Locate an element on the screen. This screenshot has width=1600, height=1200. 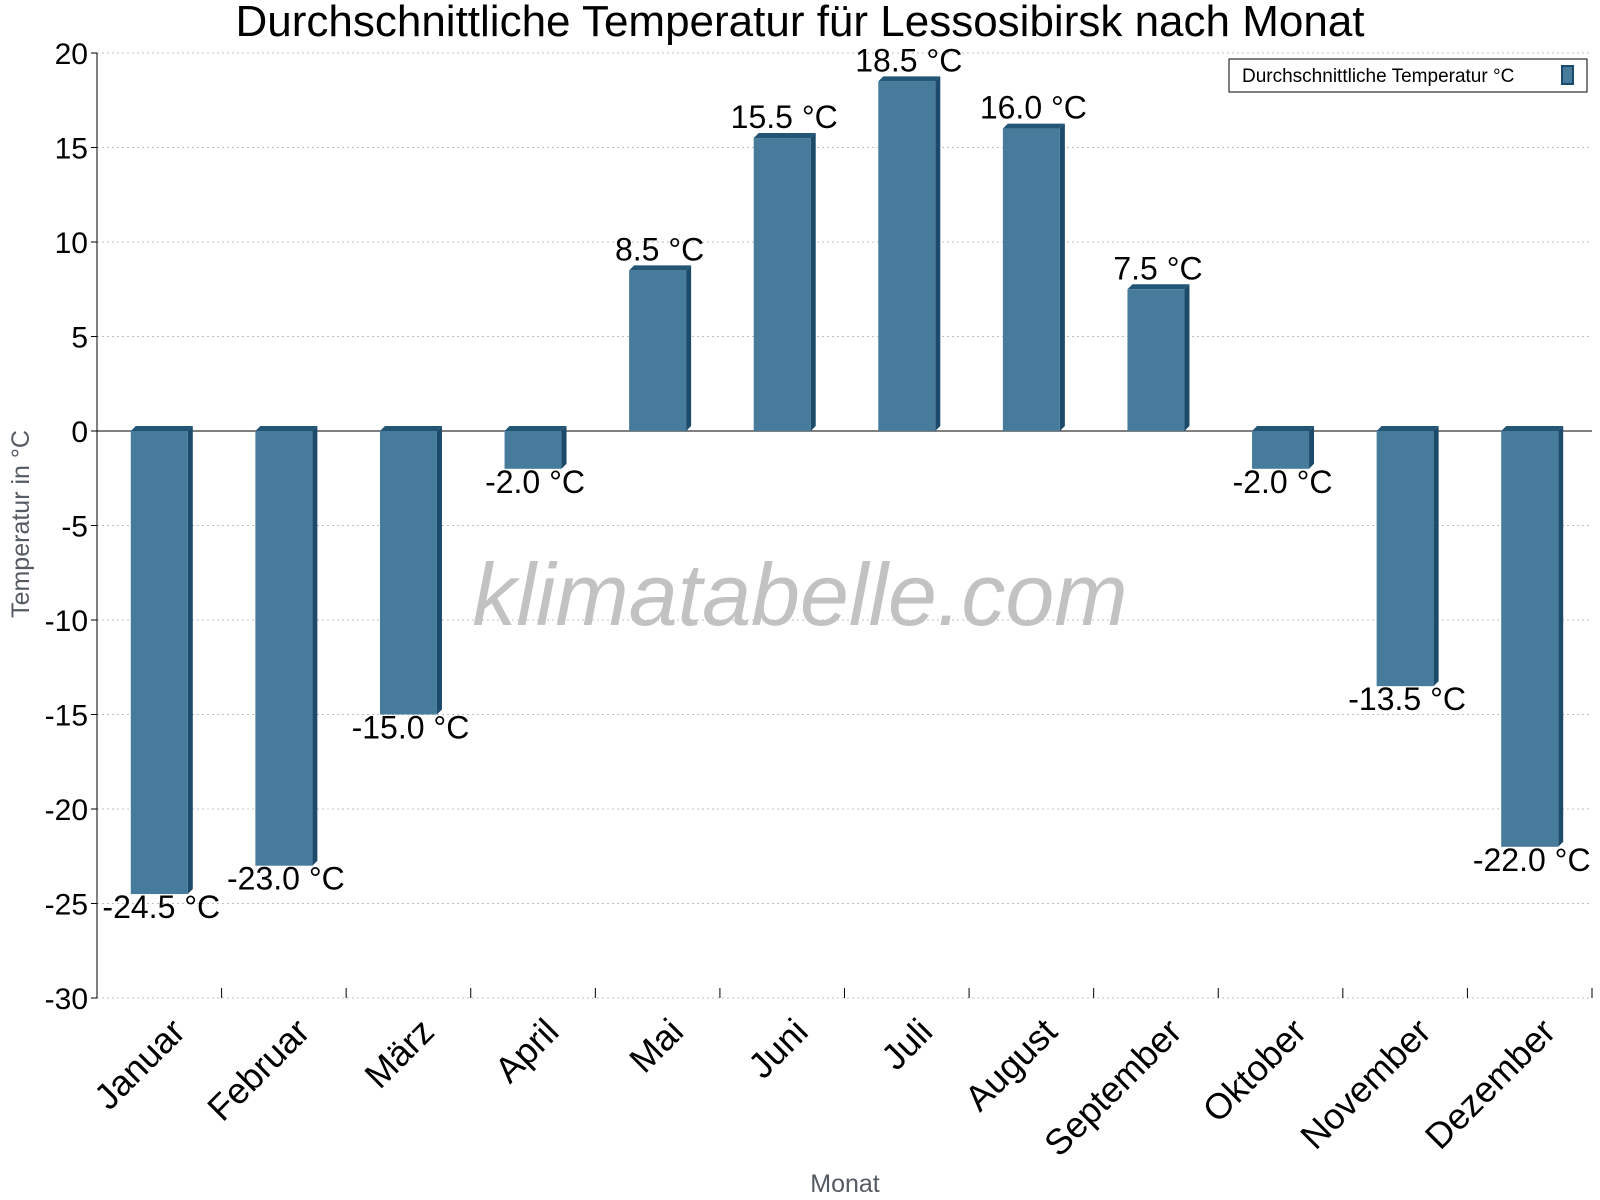
data-label: 15.5 °C is located at coordinates (784, 117).